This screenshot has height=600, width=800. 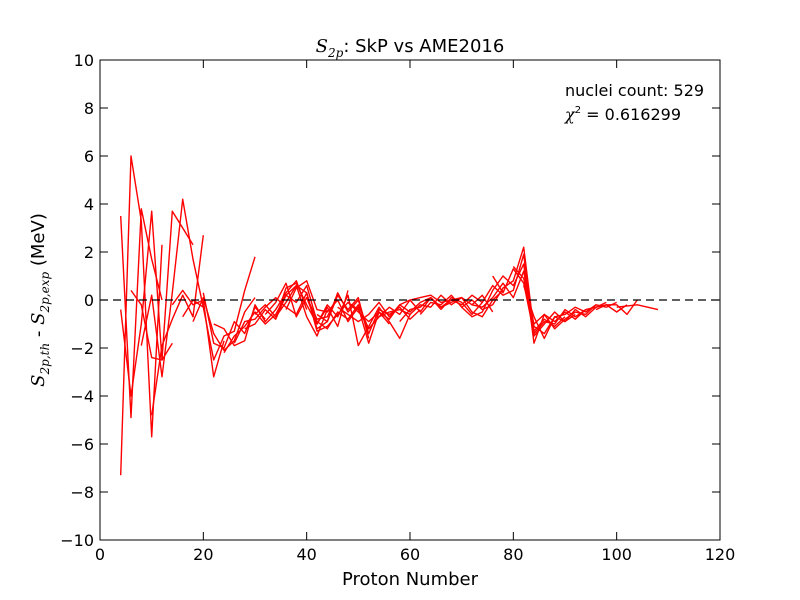 What do you see at coordinates (720, 554) in the screenshot?
I see `x-tick-label: 120` at bounding box center [720, 554].